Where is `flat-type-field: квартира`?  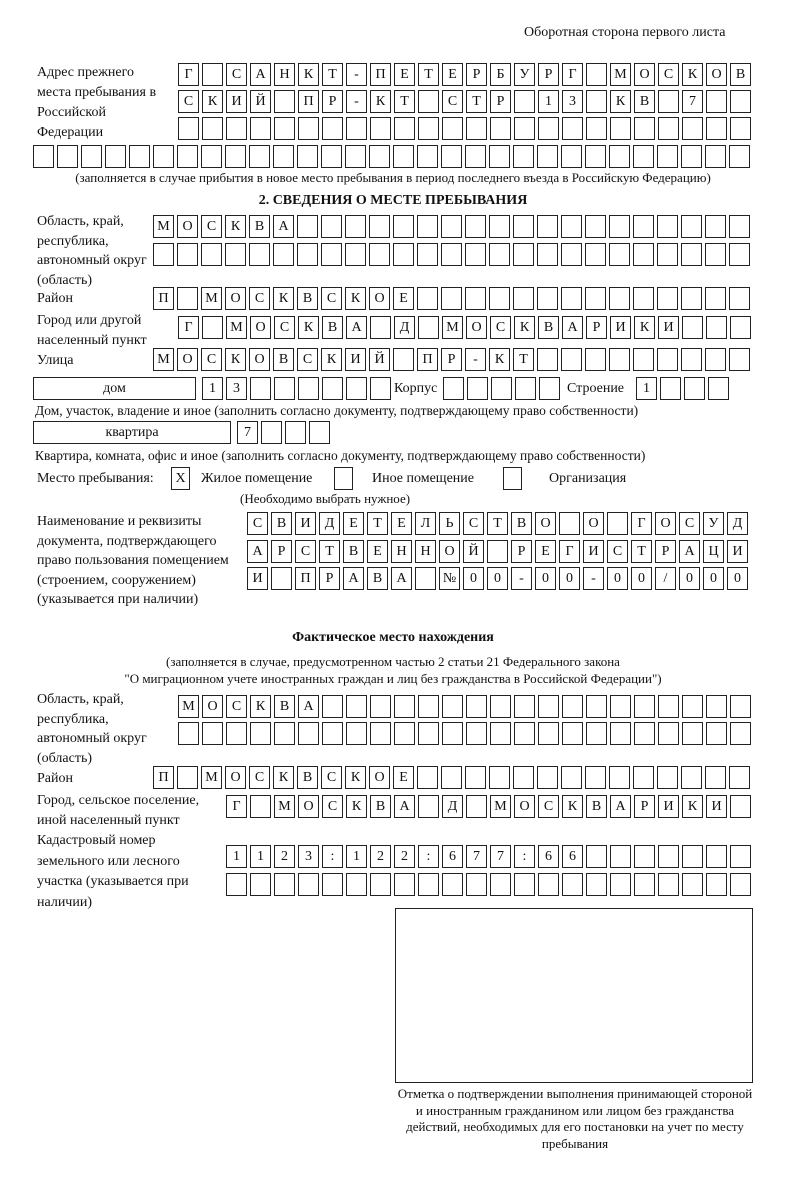
flat-type-field: квартира is located at coordinates (132, 432).